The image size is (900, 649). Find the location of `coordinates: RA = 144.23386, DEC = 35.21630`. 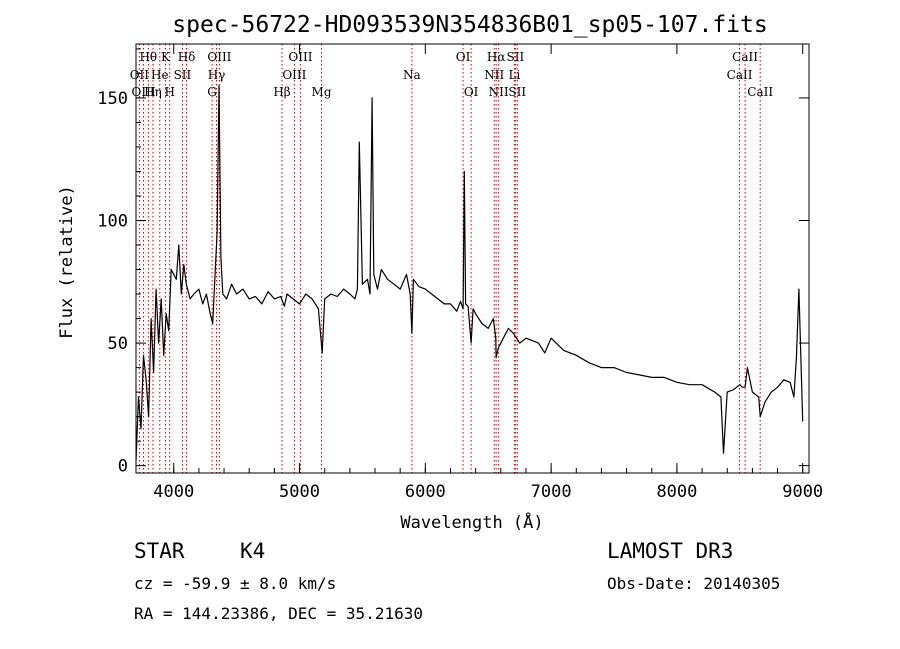

coordinates: RA = 144.23386, DEC = 35.21630 is located at coordinates (278, 613).